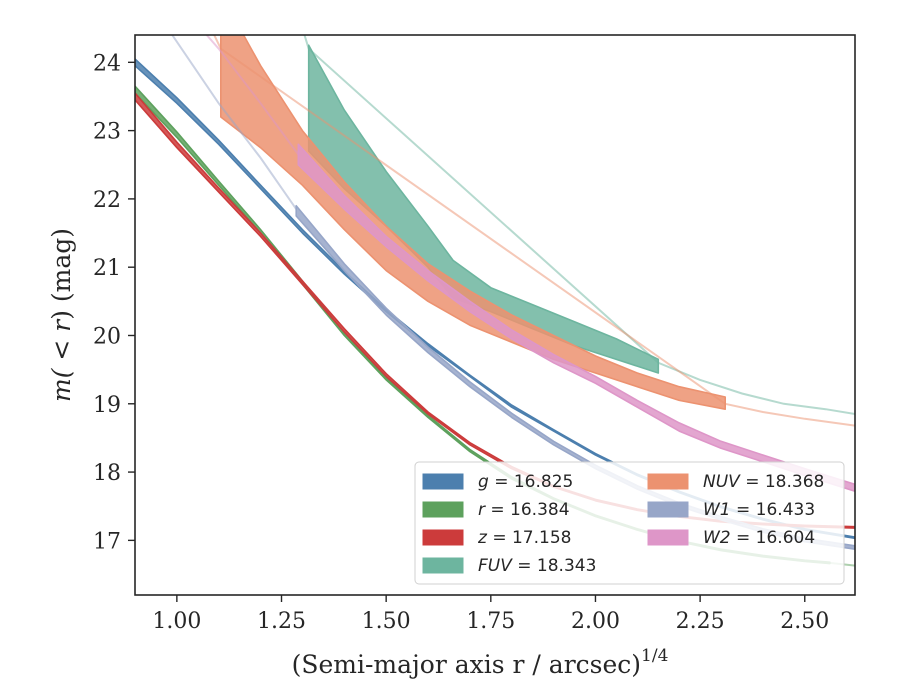 This screenshot has width=900, height=700. I want to click on x-tick-label: 2.50, so click(804, 621).